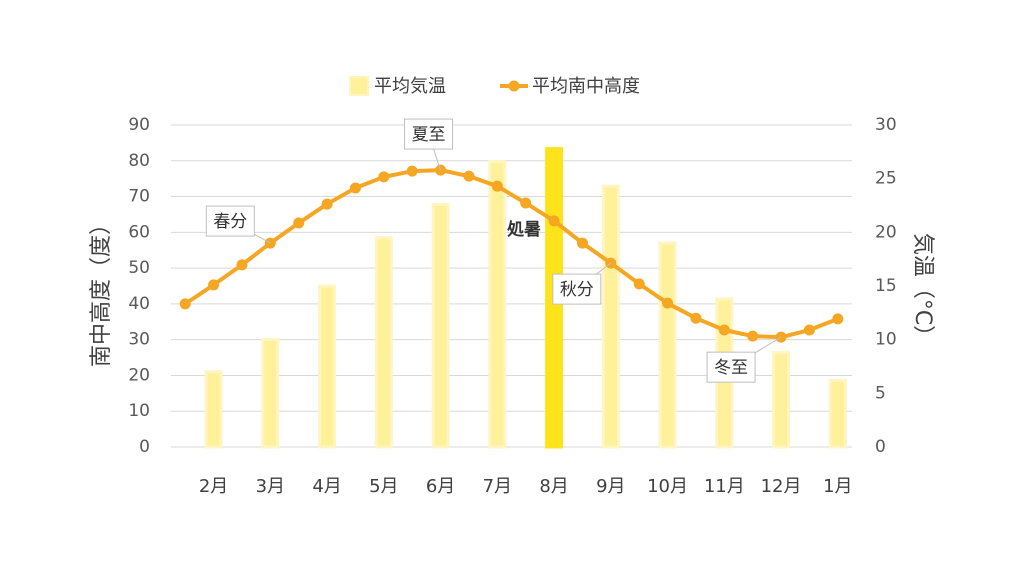 This screenshot has height=576, width=1024. I want to click on annotation: 春分, so click(230, 222).